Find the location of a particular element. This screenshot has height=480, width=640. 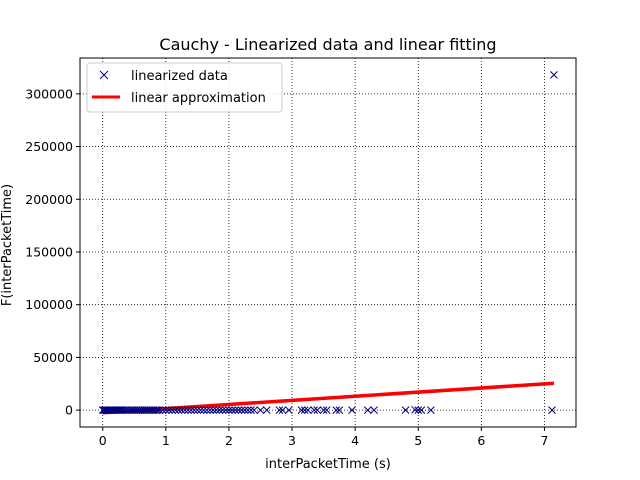

x-axis-title: interPacketTime (s) is located at coordinates (328, 464).